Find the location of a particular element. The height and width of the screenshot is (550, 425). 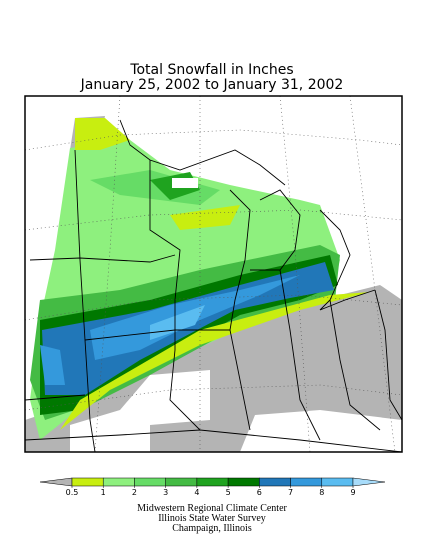

title-line-2: January 25, 2002 to January 31, 2002 is located at coordinates (212, 85).